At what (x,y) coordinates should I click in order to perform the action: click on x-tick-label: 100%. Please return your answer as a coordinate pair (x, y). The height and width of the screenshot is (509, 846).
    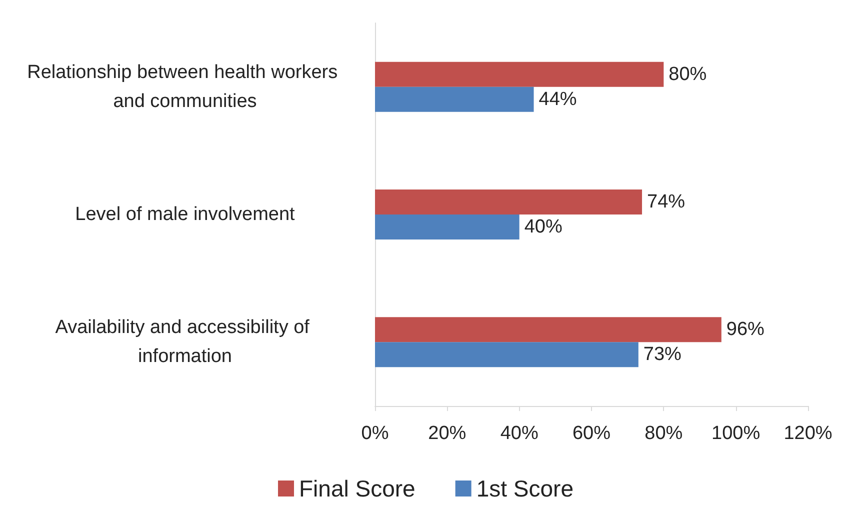
    Looking at the image, I should click on (736, 433).